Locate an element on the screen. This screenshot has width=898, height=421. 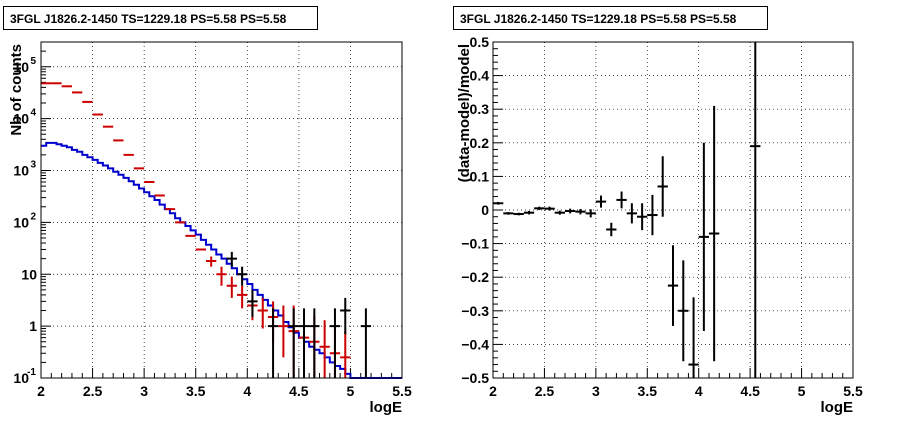
y-tick-label: 0 is located at coordinates (485, 210).